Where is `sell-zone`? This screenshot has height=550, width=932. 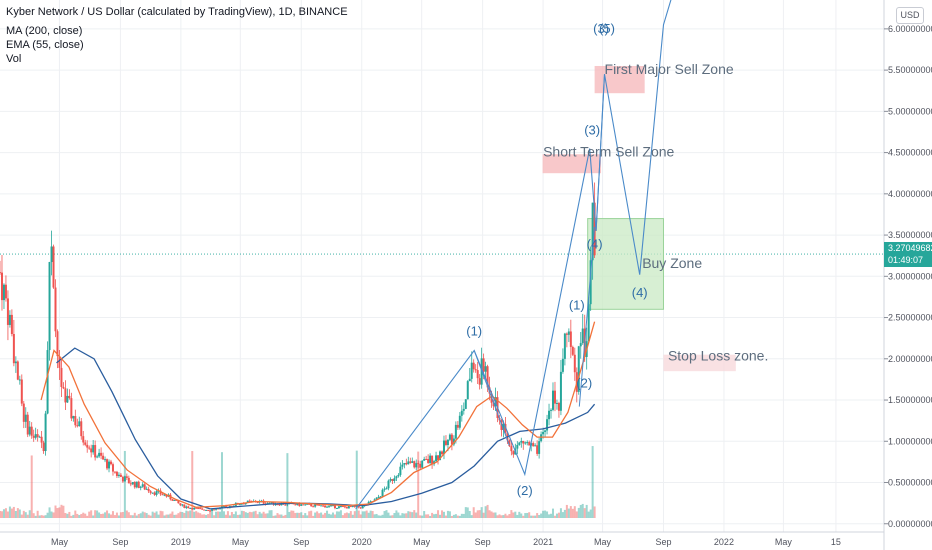
sell-zone is located at coordinates (572, 164).